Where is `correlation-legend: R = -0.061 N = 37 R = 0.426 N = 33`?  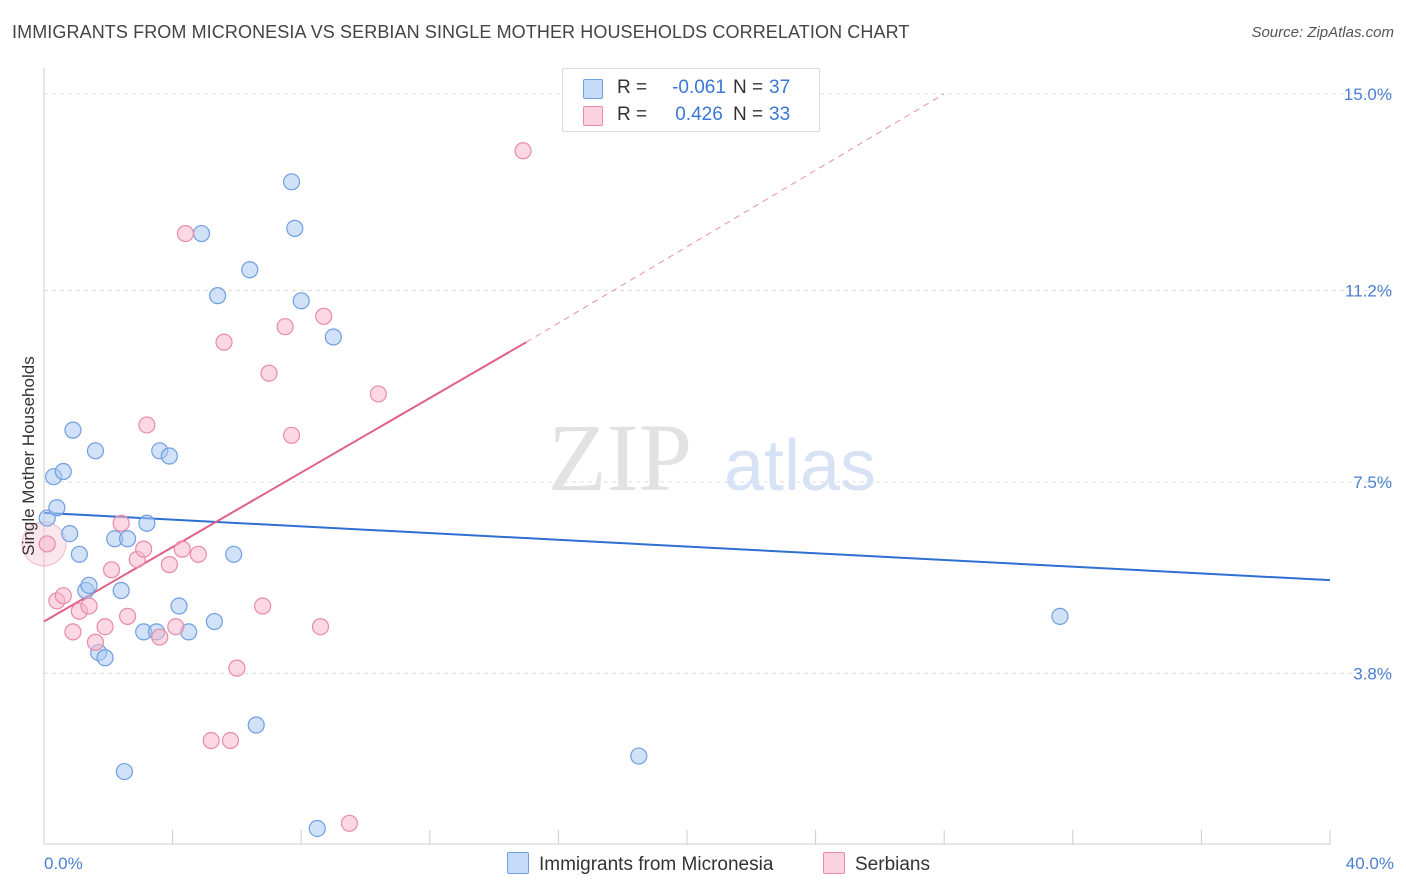 correlation-legend: R = -0.061 N = 37 R = 0.426 N = 33 is located at coordinates (691, 100).